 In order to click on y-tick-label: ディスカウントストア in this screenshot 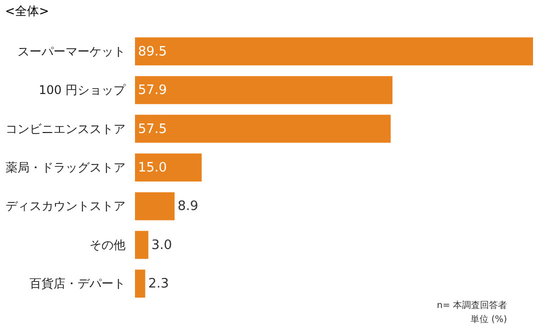, I will do `click(66, 206)`.